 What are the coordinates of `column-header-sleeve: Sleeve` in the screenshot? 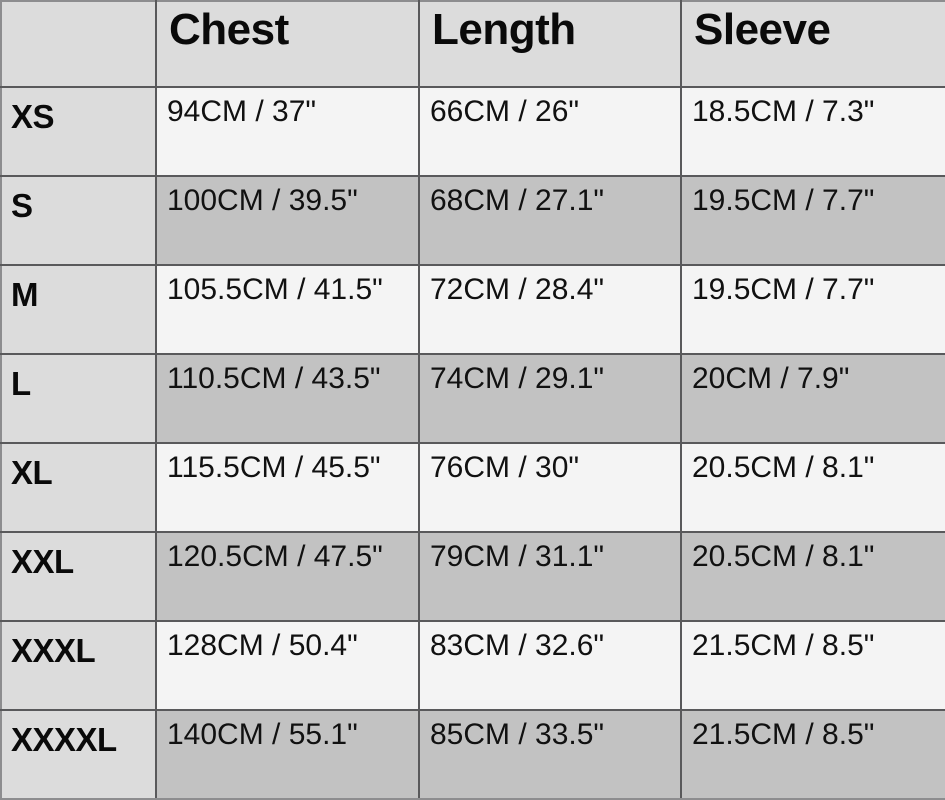 It's located at (812, 44).